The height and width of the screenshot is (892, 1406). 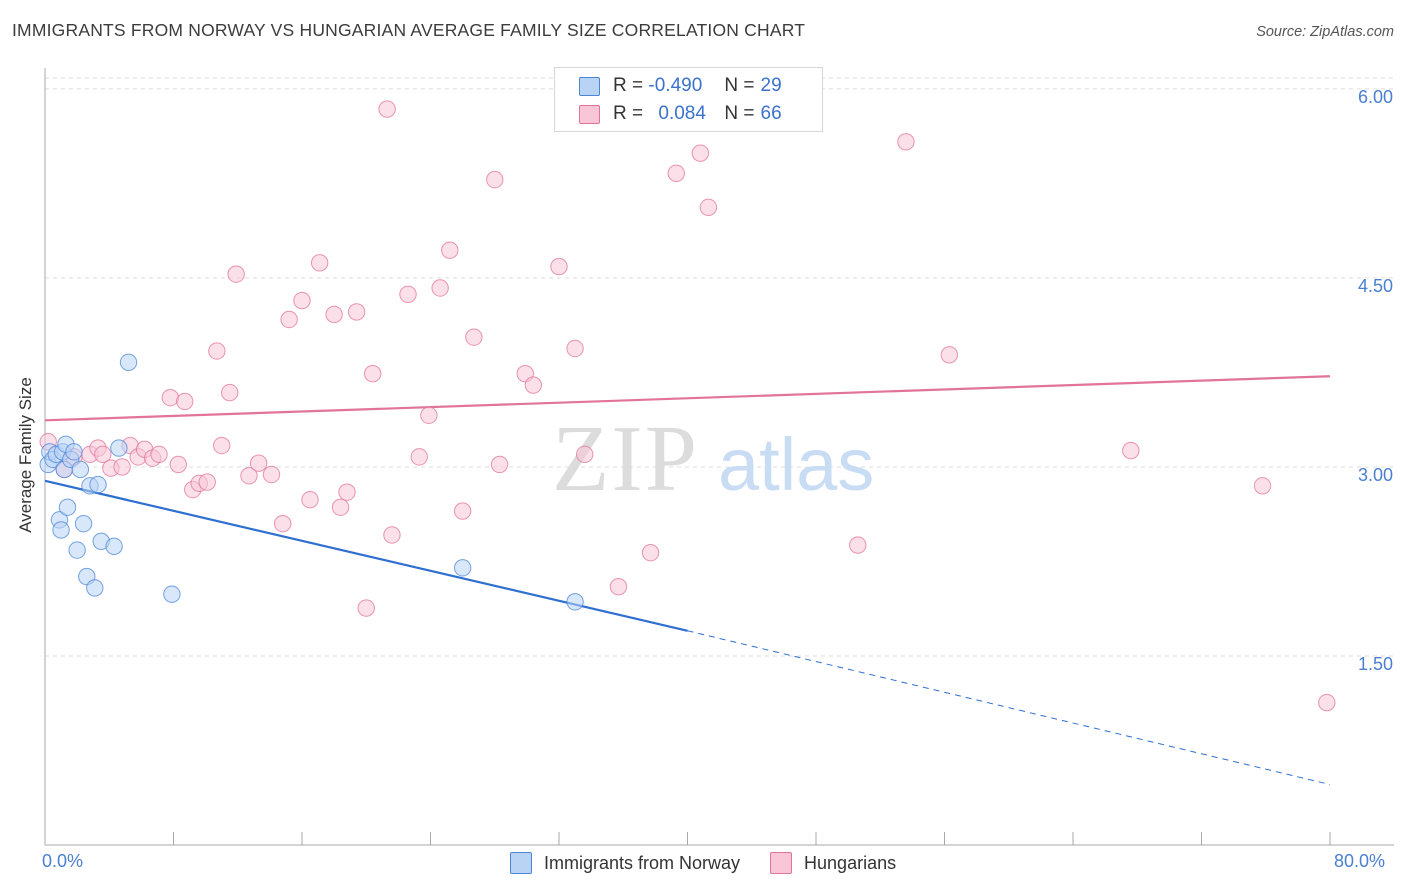 I want to click on legend-n-value-norway: 29, so click(x=771, y=85).